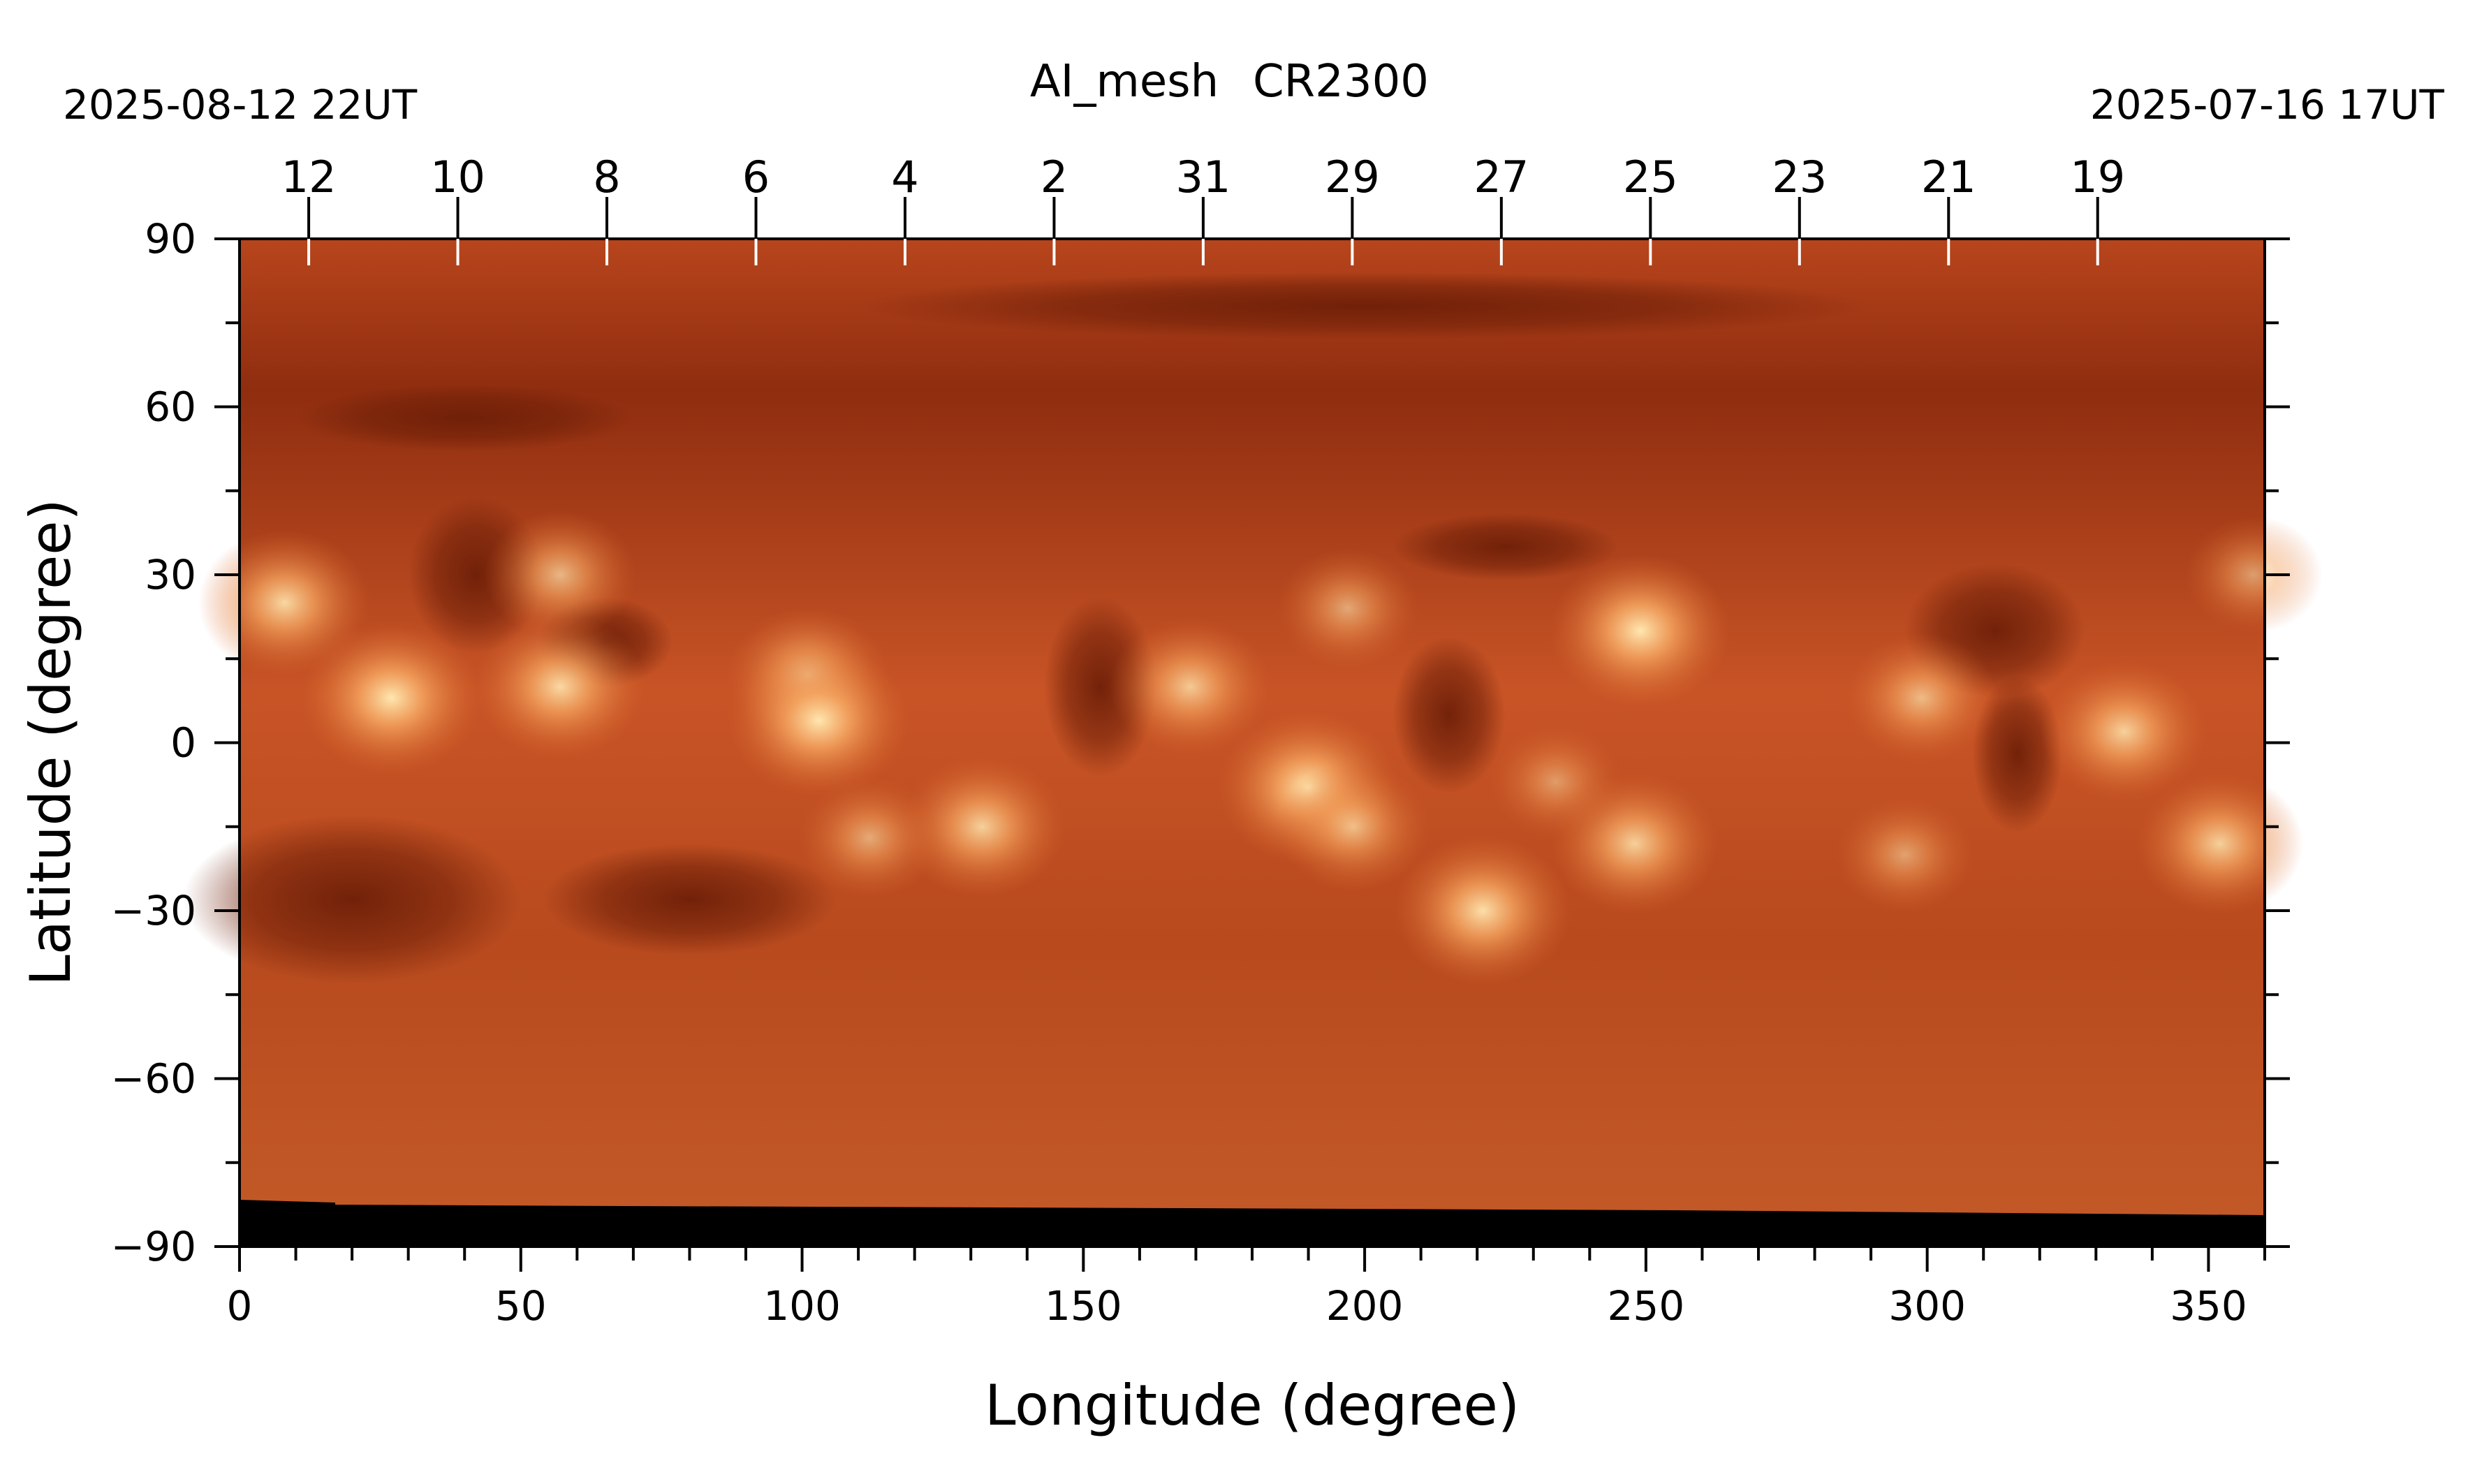  What do you see at coordinates (802, 1306) in the screenshot?
I see `x-tick-label: 100` at bounding box center [802, 1306].